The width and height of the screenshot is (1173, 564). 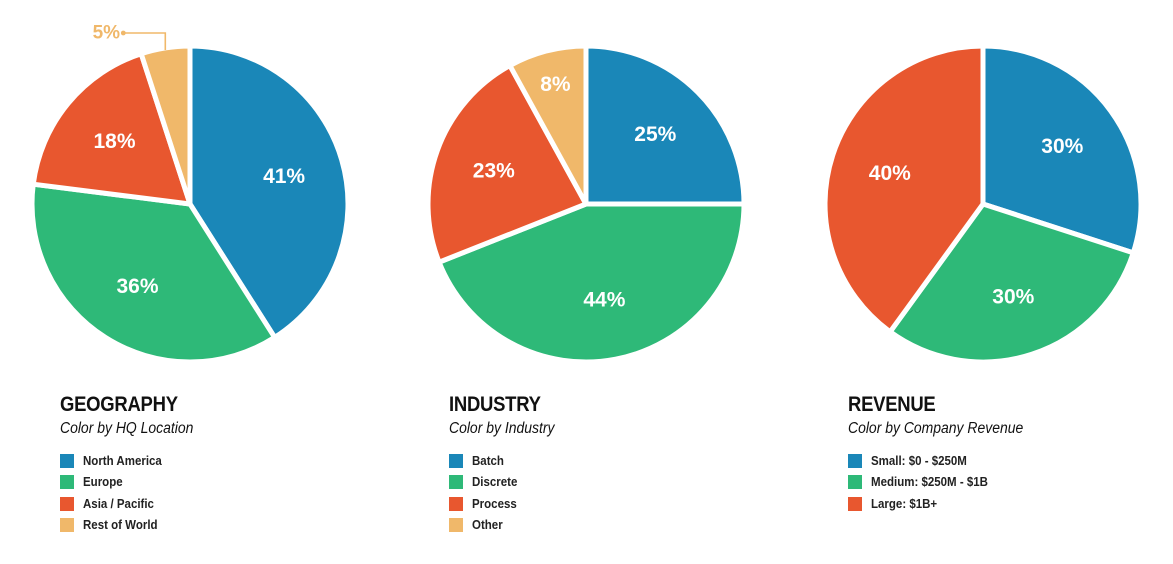 What do you see at coordinates (284, 176) in the screenshot?
I see `data-label-north-america: 41%` at bounding box center [284, 176].